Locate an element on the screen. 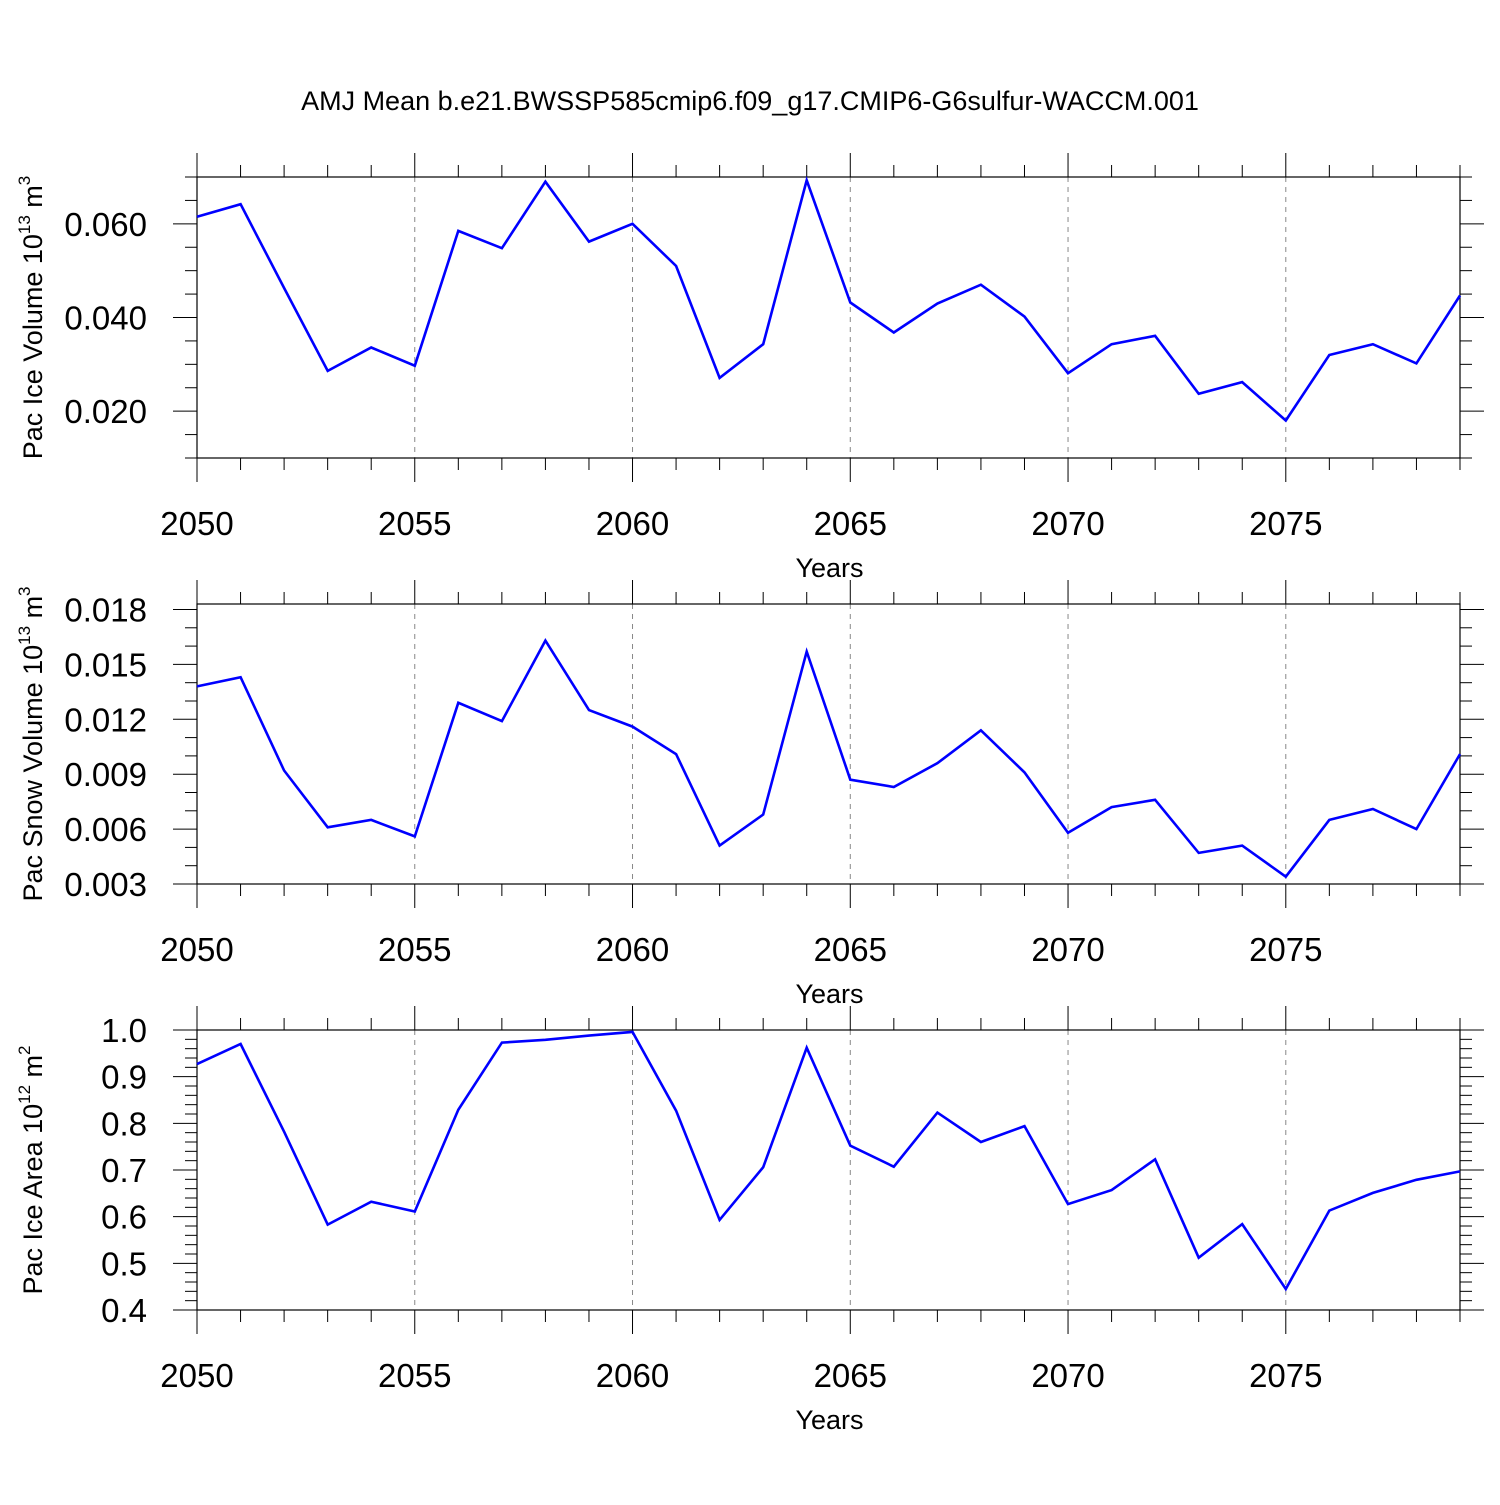 This screenshot has height=1505, width=1500. y-axis-label-superscript: 2 is located at coordinates (24, 1049).